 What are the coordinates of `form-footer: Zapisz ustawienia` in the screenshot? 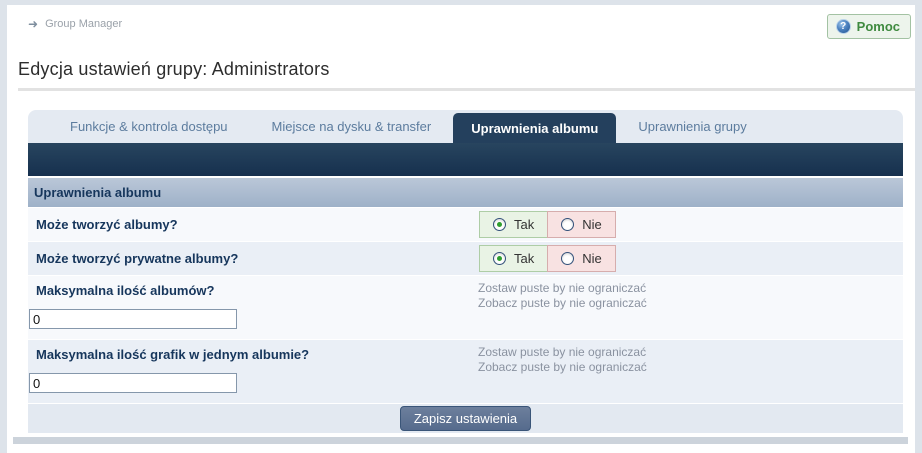 It's located at (465, 418).